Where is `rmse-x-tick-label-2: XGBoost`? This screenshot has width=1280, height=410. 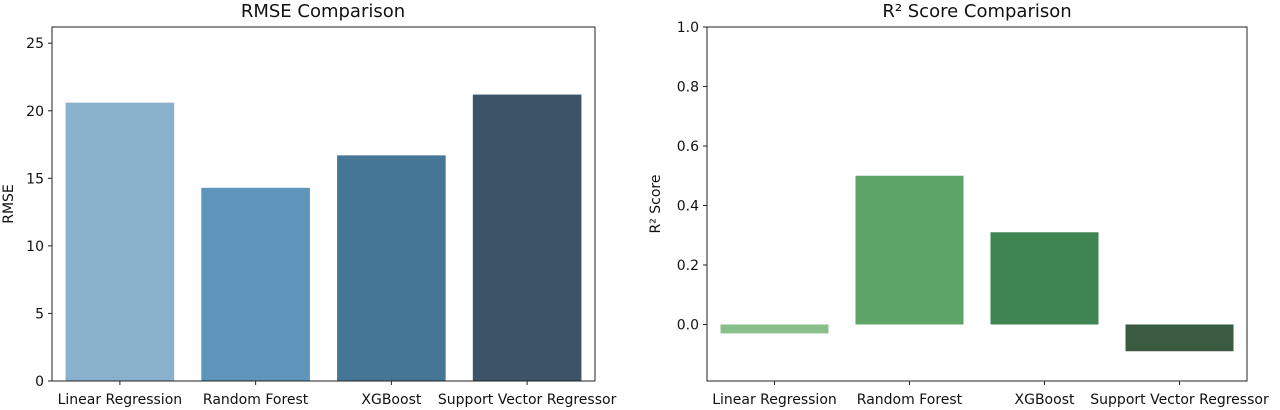 rmse-x-tick-label-2: XGBoost is located at coordinates (391, 400).